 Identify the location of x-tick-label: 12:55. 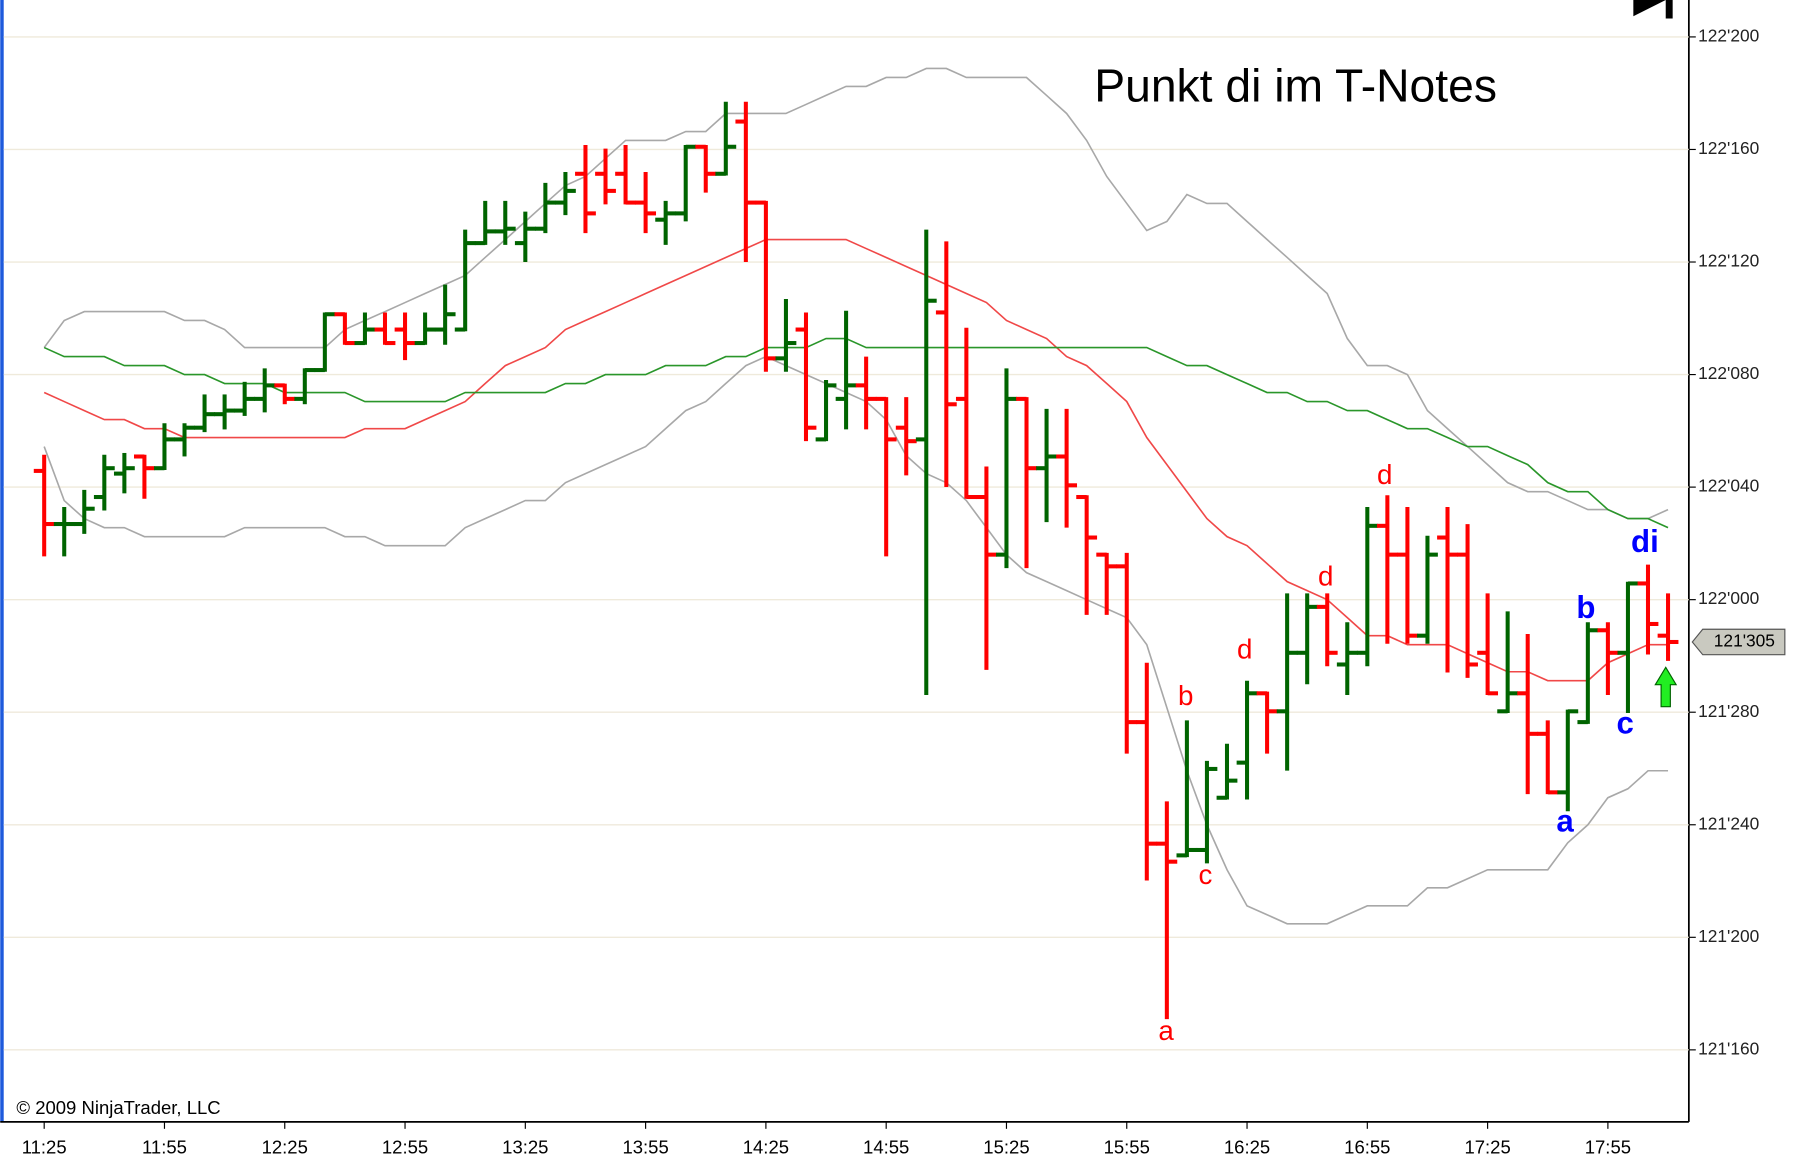
(405, 1146).